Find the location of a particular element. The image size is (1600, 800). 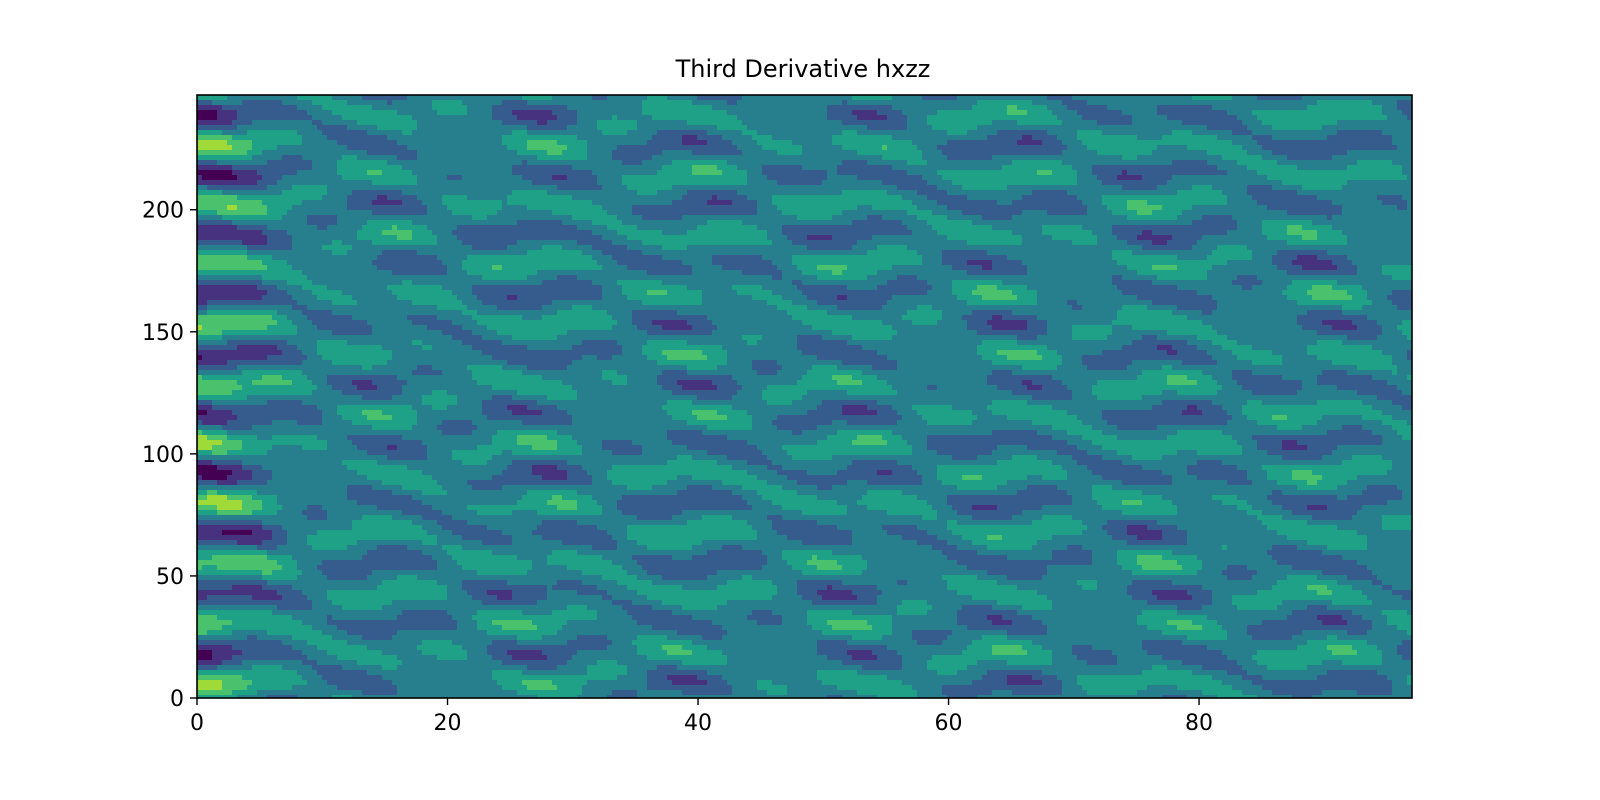

chart-title: Third Derivative hxzz is located at coordinates (803, 69).